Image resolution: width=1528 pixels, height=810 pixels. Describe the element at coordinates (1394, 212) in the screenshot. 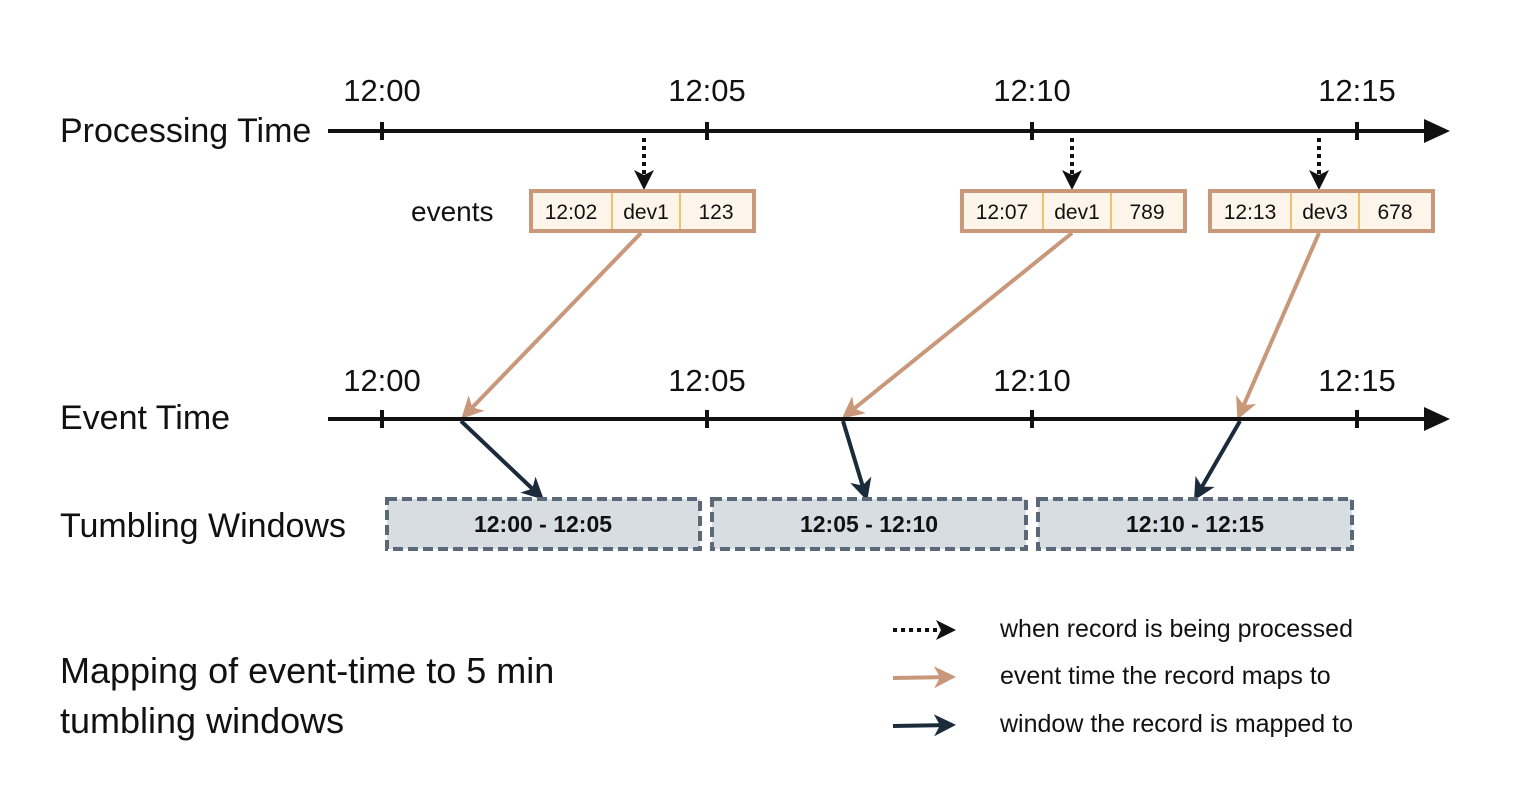

I see `event-cell-value: 678` at that location.